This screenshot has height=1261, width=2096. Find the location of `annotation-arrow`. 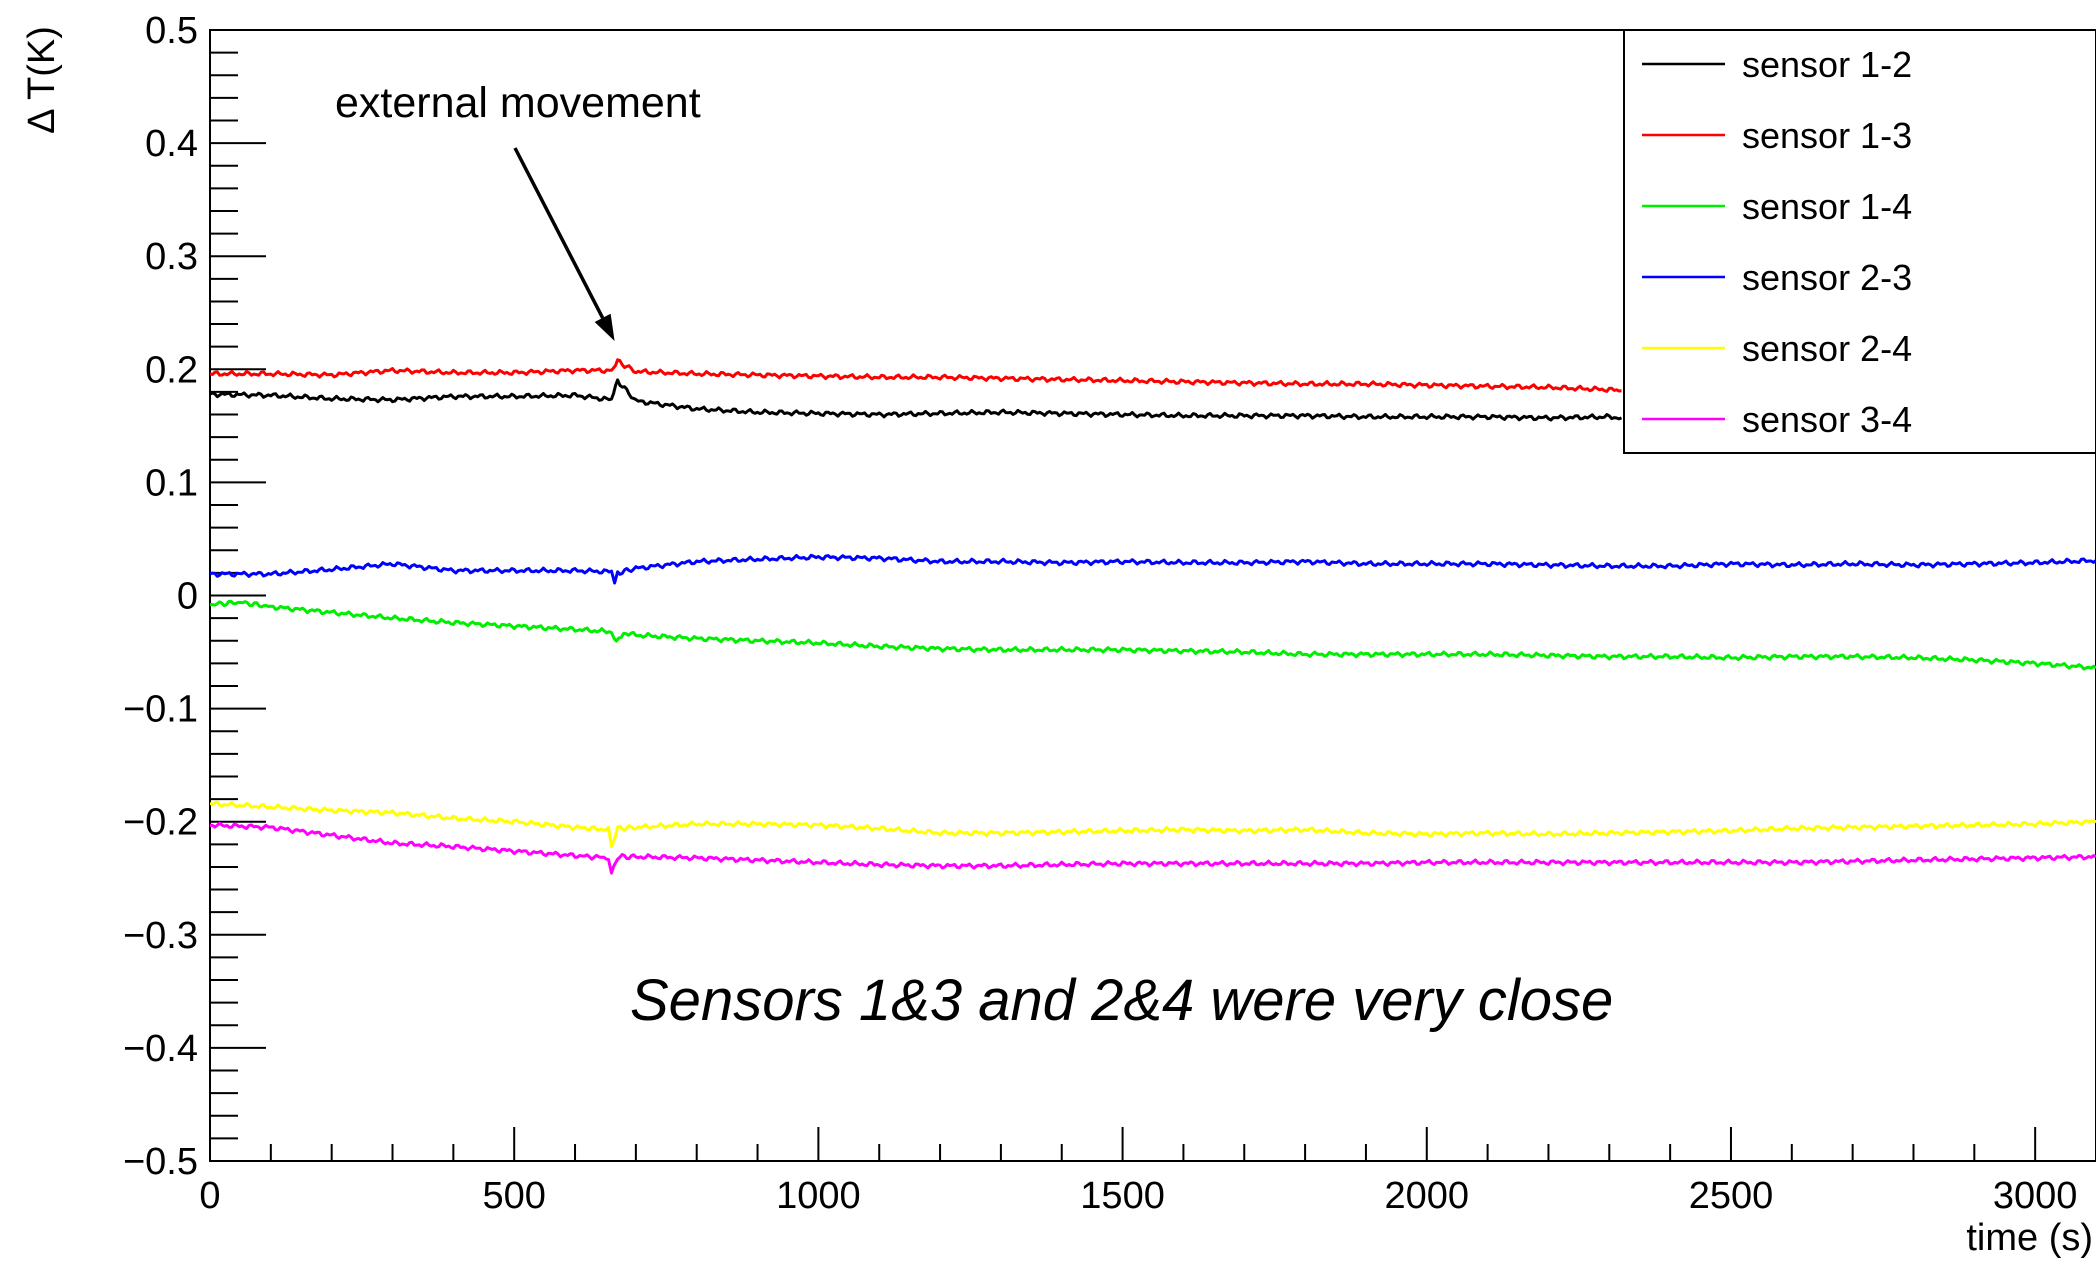

annotation-arrow is located at coordinates (564, 244).